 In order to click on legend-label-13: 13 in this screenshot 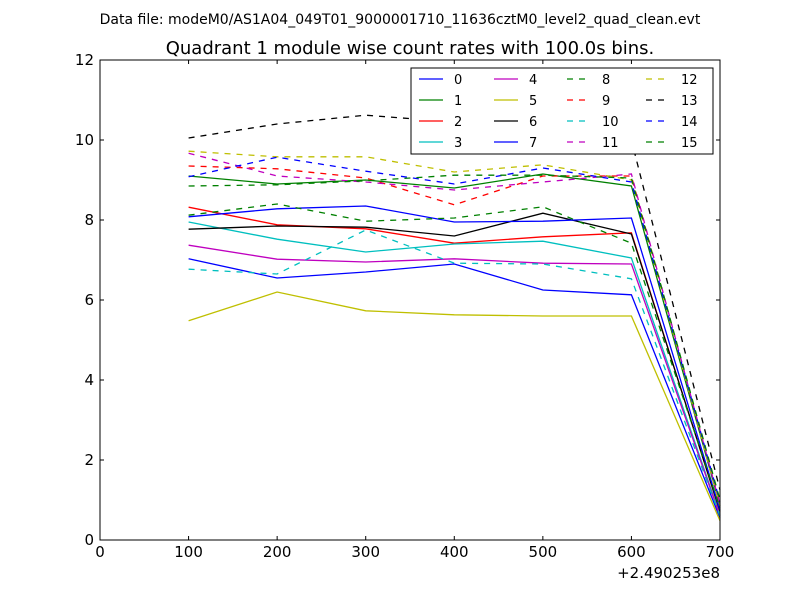, I will do `click(689, 101)`.